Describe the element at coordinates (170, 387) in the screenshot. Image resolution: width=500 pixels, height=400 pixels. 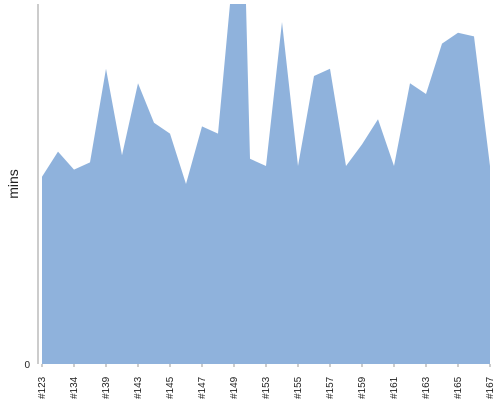
I see `x-tick-label: #145` at that location.